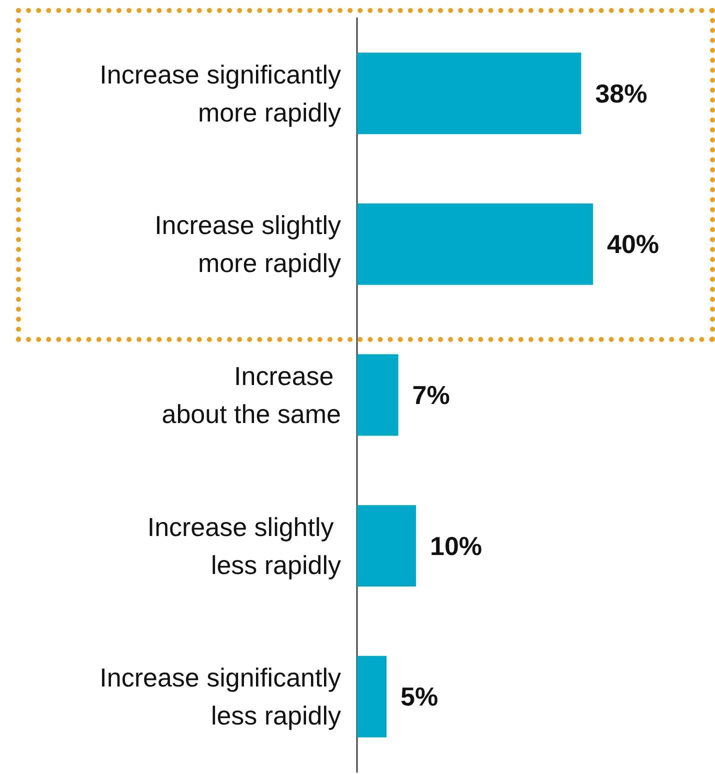 The width and height of the screenshot is (715, 774). I want to click on data-label: 7%, so click(431, 395).